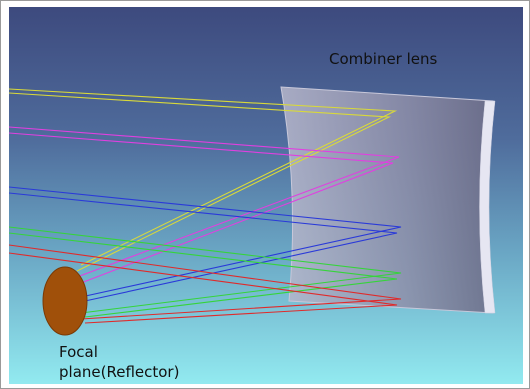 The width and height of the screenshot is (530, 389). Describe the element at coordinates (119, 372) in the screenshot. I see `focal-plane-label-line2: plane(Reflector)` at that location.